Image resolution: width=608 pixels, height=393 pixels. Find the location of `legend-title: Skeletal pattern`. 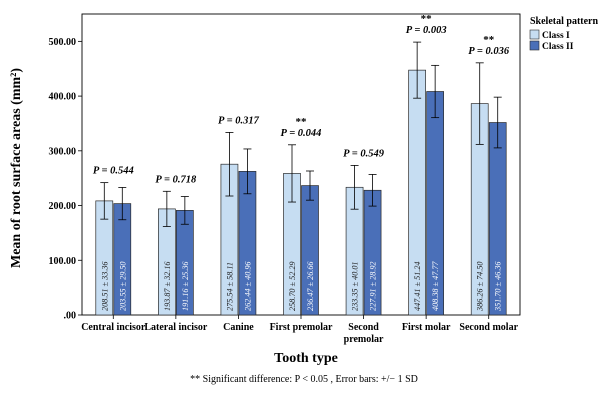

legend-title: Skeletal pattern is located at coordinates (564, 21).